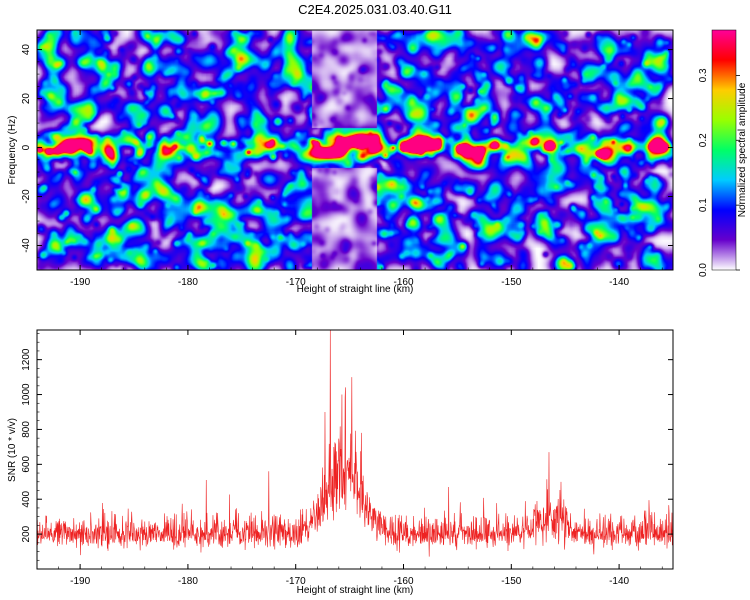 Image resolution: width=750 pixels, height=600 pixels. Describe the element at coordinates (26, 533) in the screenshot. I see `snr-y-tick-label: 200` at that location.